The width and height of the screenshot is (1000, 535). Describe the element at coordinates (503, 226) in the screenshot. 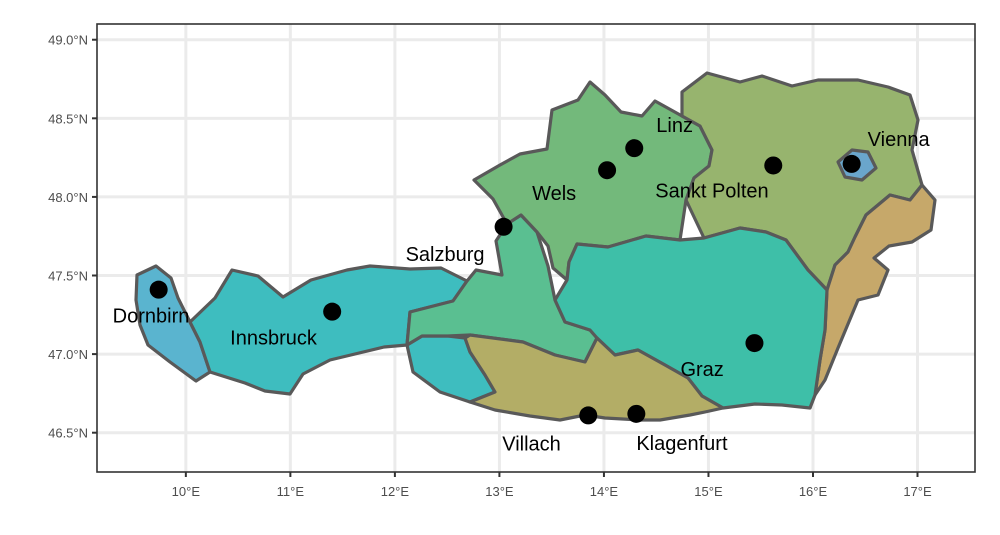

I see `city-marker-salzburg` at that location.